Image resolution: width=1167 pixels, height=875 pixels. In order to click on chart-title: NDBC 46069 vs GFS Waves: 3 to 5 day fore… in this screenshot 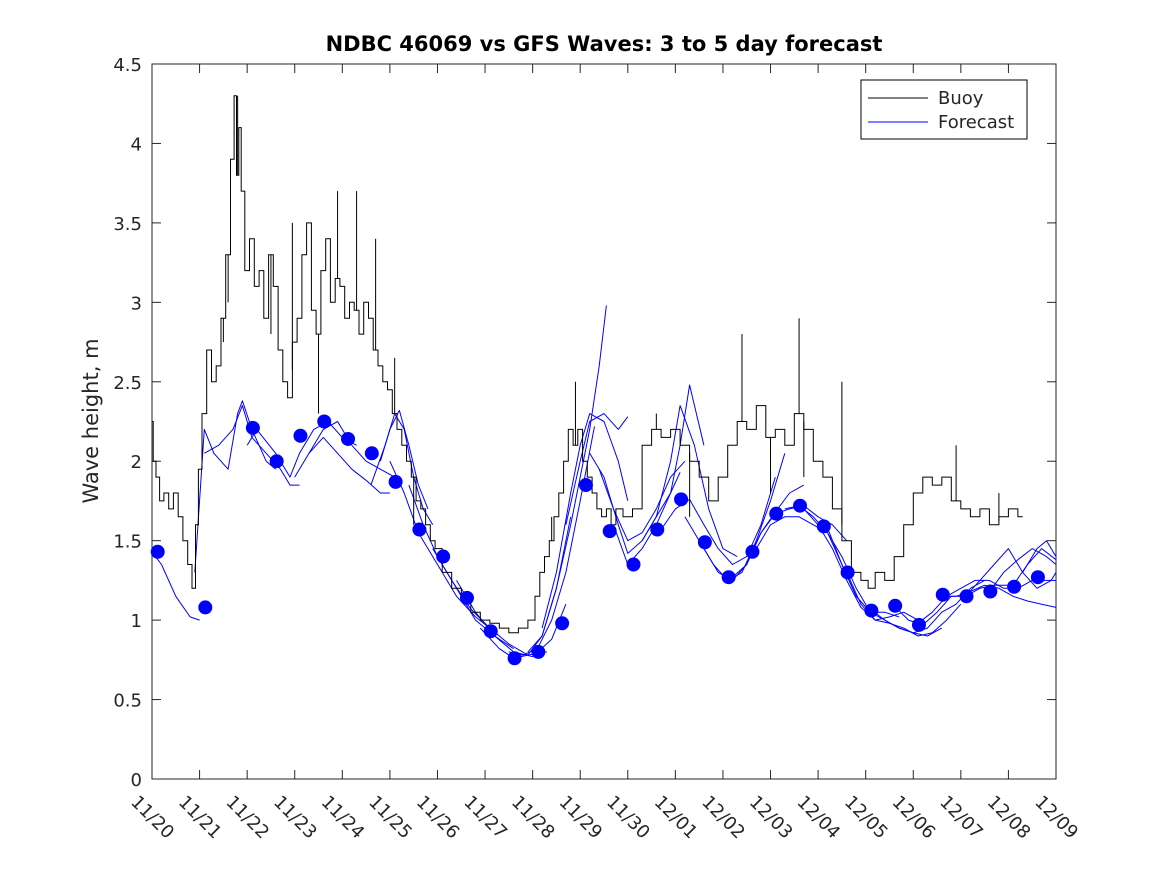, I will do `click(604, 44)`.